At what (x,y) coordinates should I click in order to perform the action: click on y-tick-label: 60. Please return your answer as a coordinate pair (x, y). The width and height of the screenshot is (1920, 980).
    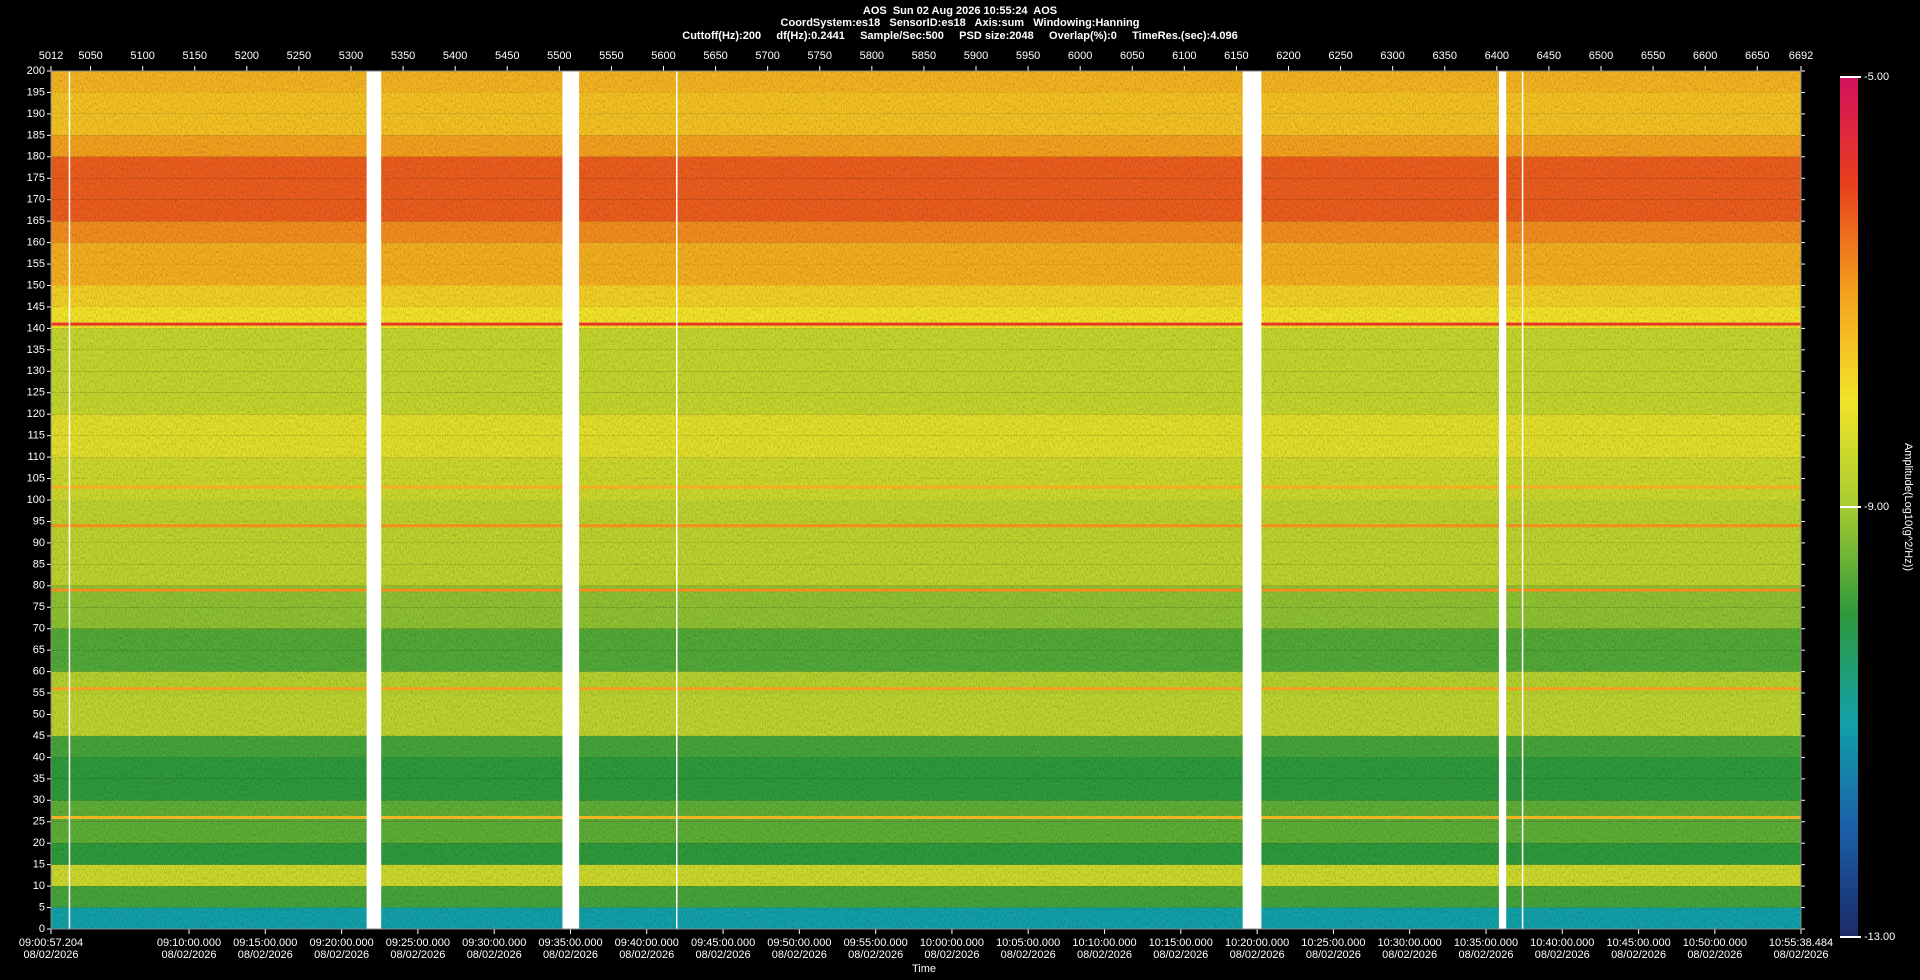
    Looking at the image, I should click on (39, 672).